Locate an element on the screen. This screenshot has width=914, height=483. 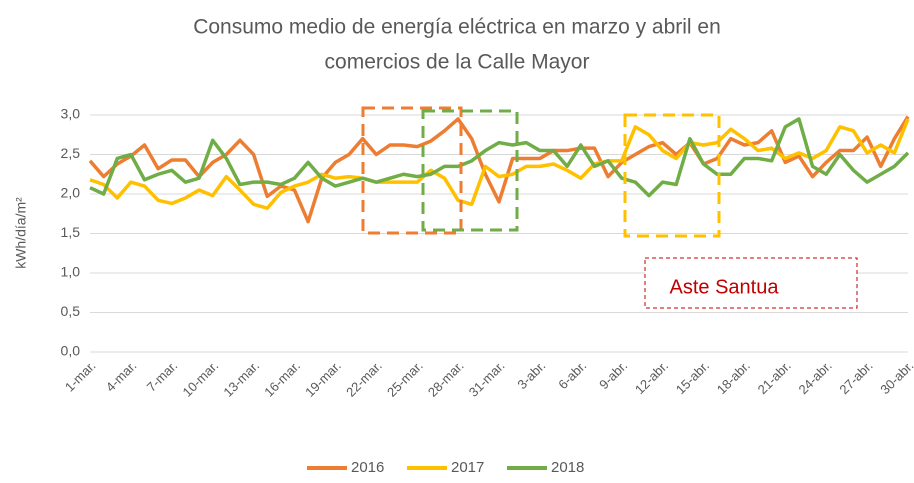
x-tick-label: 4-mar. is located at coordinates (121, 376).